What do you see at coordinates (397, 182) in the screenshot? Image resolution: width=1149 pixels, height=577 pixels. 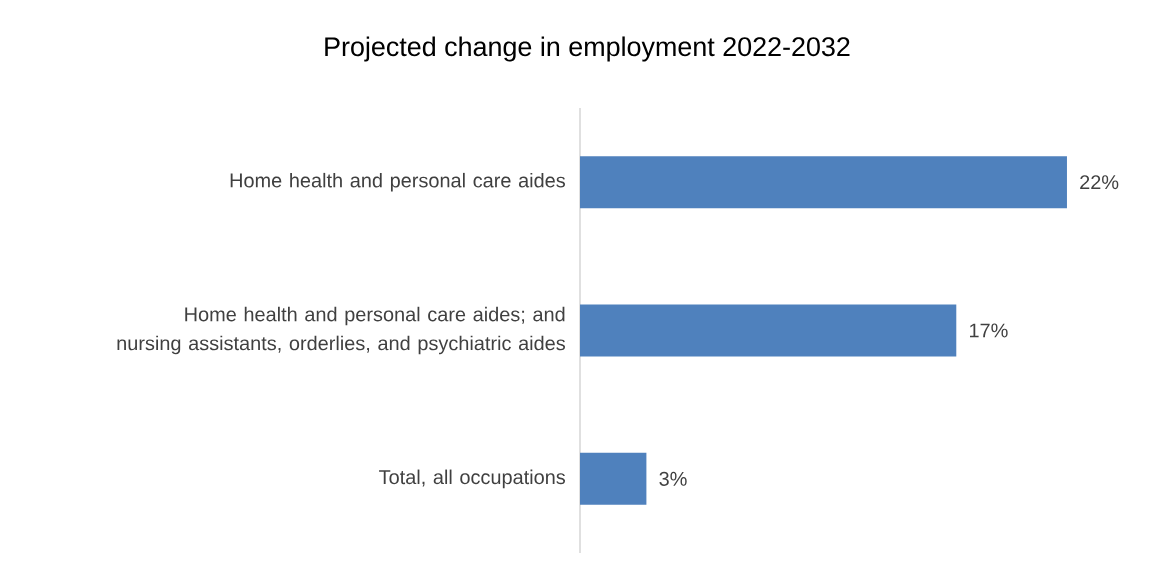 I see `y-tick-label: Home health and personal care aides` at bounding box center [397, 182].